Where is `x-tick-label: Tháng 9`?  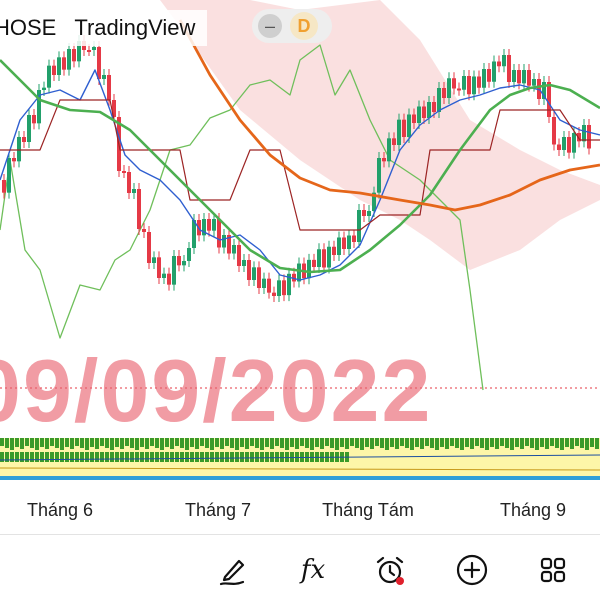 x-tick-label: Tháng 9 is located at coordinates (533, 510).